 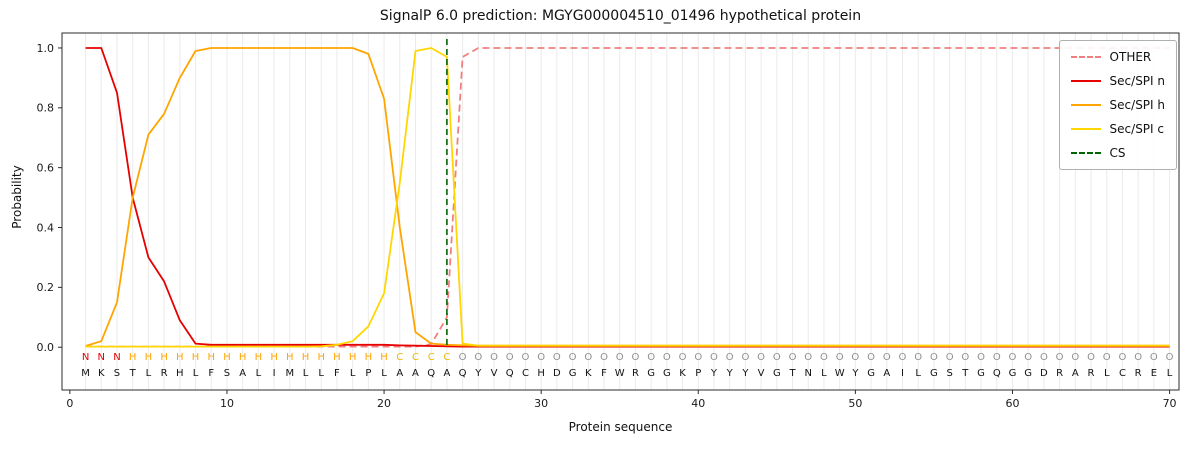 What do you see at coordinates (384, 403) in the screenshot?
I see `x-tick-label: 20` at bounding box center [384, 403].